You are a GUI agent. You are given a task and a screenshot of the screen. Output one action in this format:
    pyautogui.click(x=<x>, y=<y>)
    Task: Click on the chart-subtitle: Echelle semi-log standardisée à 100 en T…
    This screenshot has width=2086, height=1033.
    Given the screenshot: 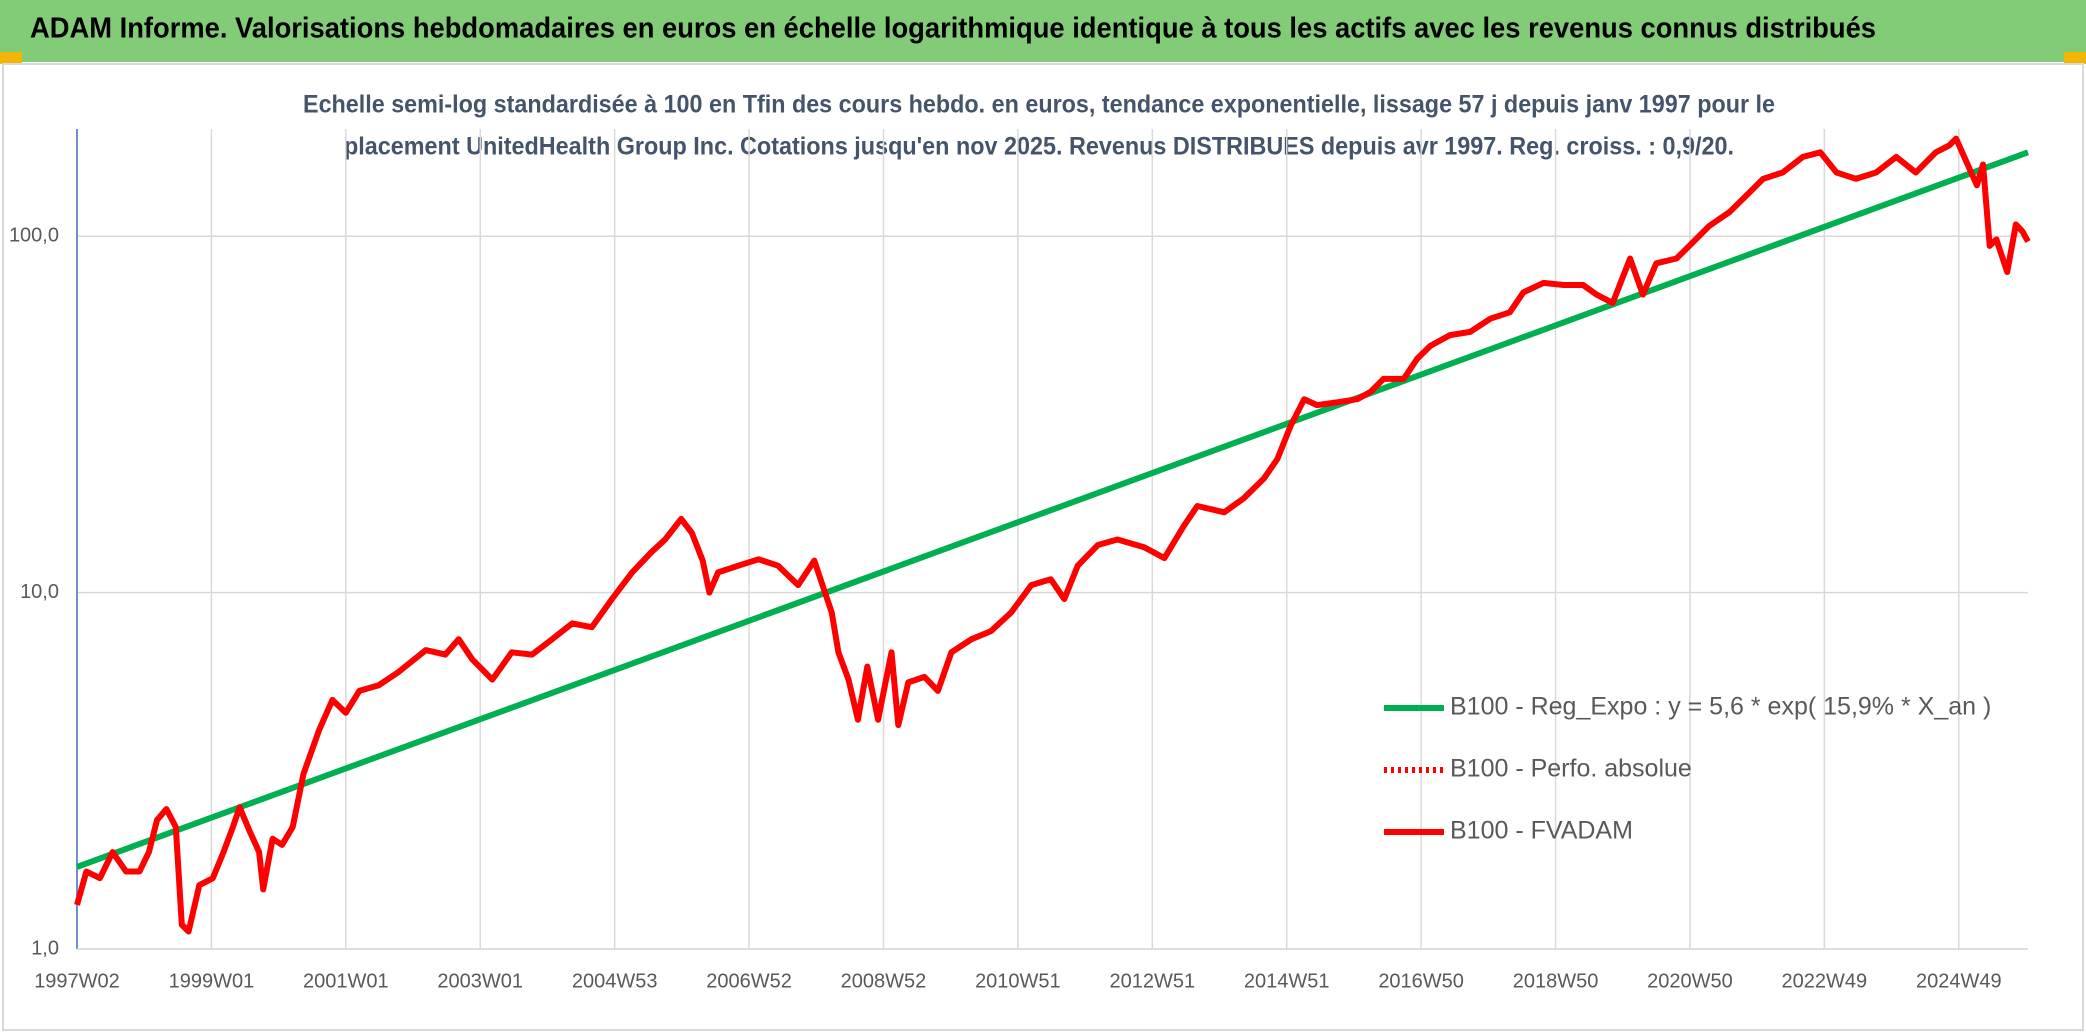 What is the action you would take?
    pyautogui.click(x=1039, y=105)
    